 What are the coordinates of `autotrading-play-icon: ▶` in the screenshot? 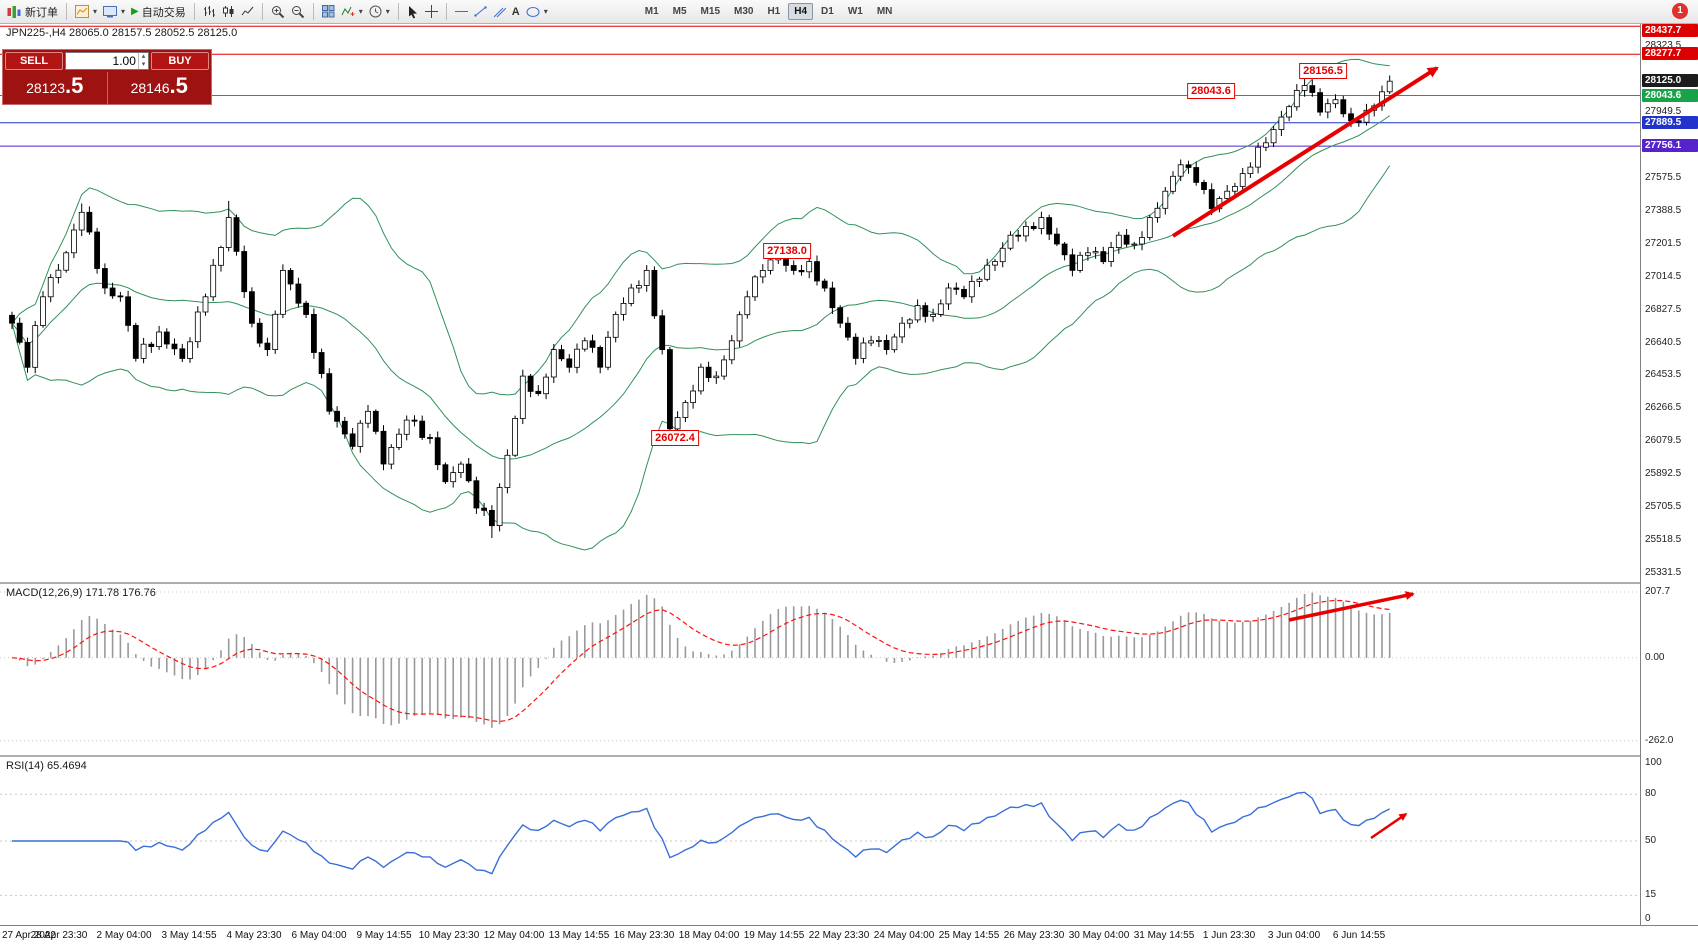 It's located at (135, 11).